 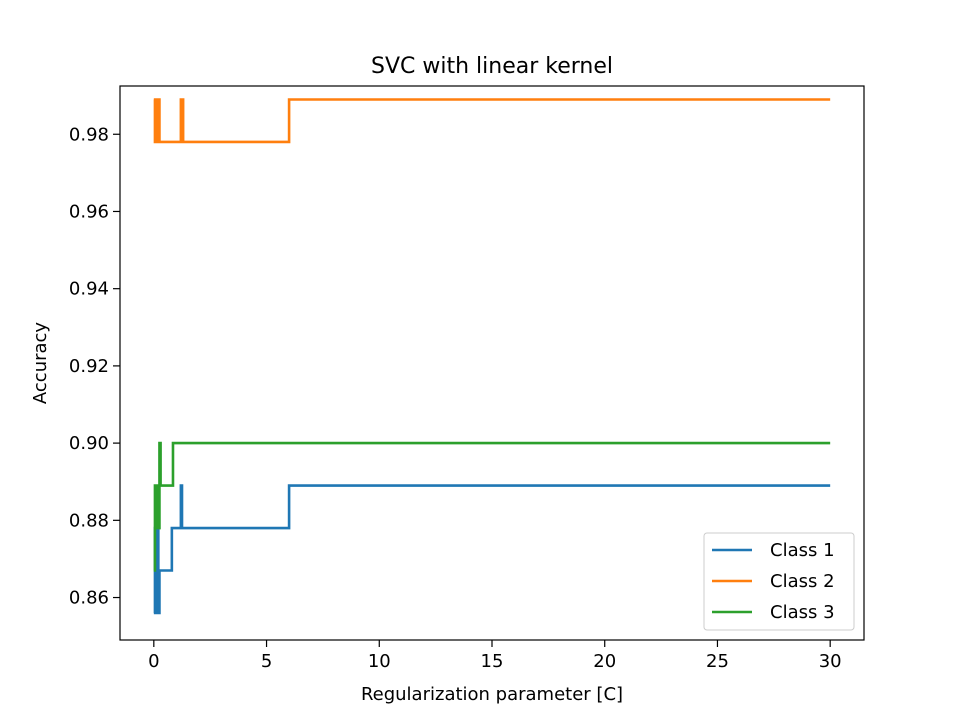 I want to click on x-tick-label: 0, so click(x=153, y=661).